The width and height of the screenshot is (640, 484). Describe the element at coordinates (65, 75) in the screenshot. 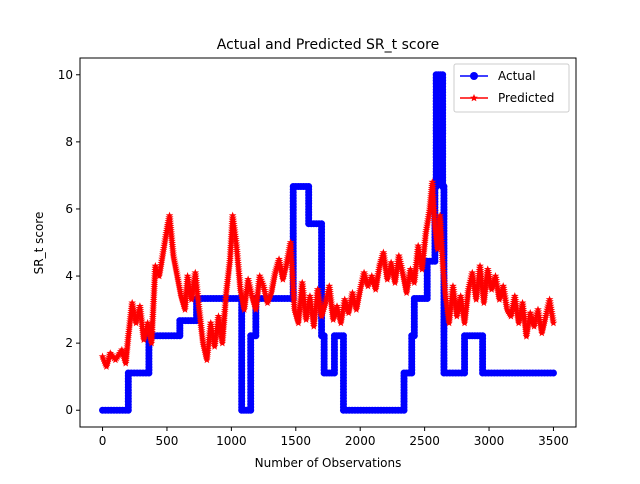

I see `y-tick-label: 10` at that location.